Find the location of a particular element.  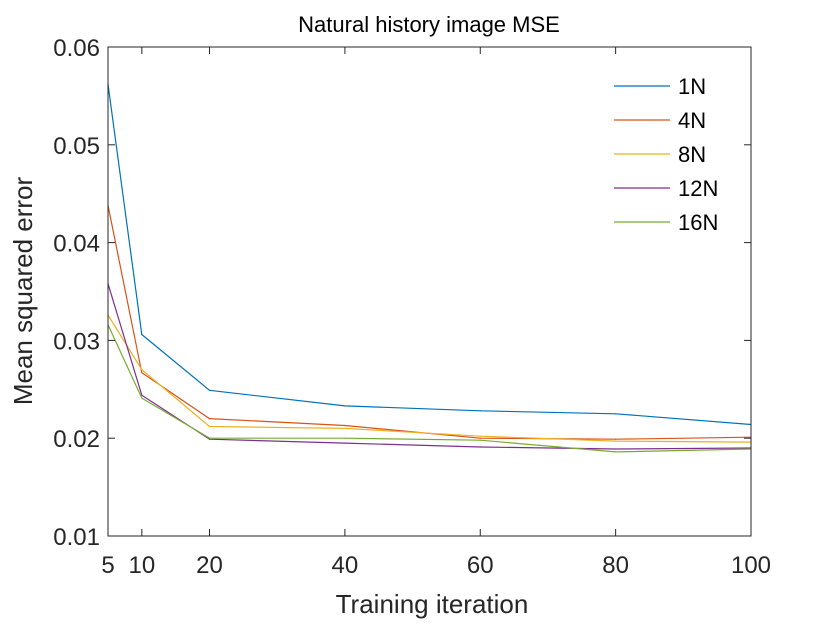

x-tick-label: 80 is located at coordinates (615, 565).